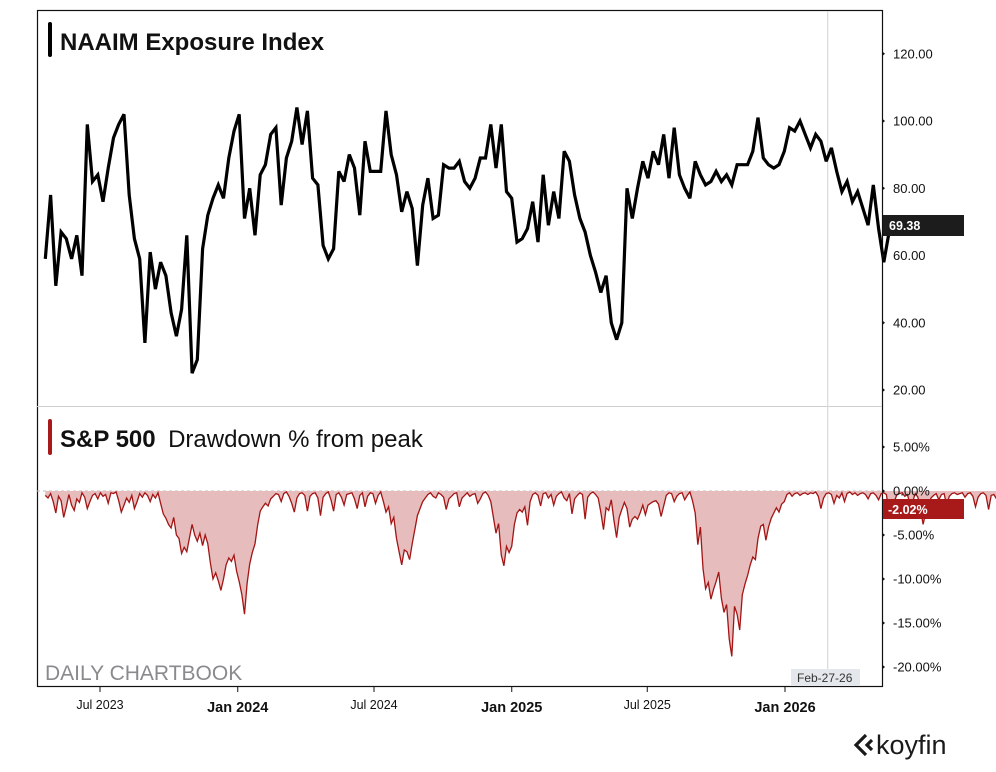 The width and height of the screenshot is (996, 772). I want to click on drawdown-title-bold: S&P 500, so click(108, 439).